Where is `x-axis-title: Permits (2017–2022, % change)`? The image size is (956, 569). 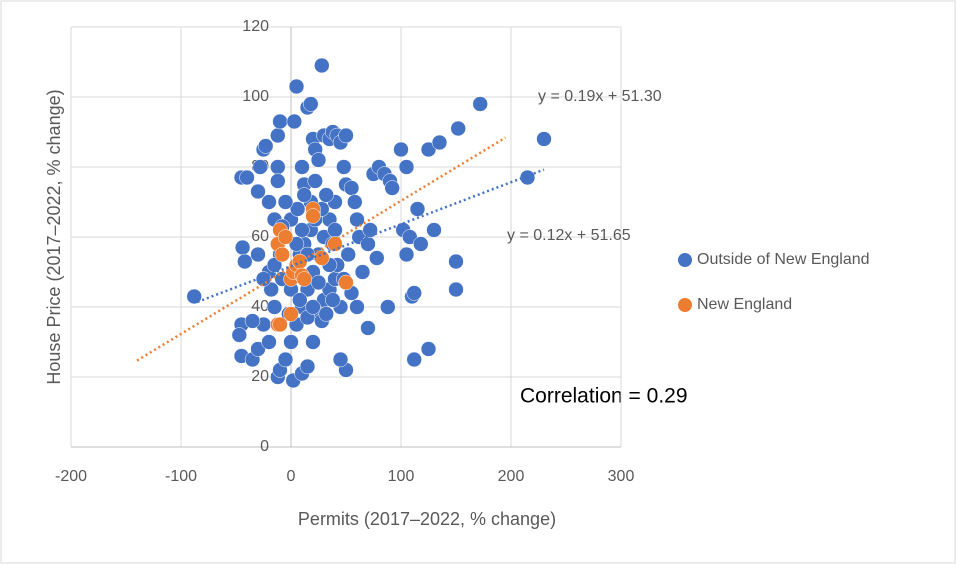
x-axis-title: Permits (2017–2022, % change) is located at coordinates (427, 519).